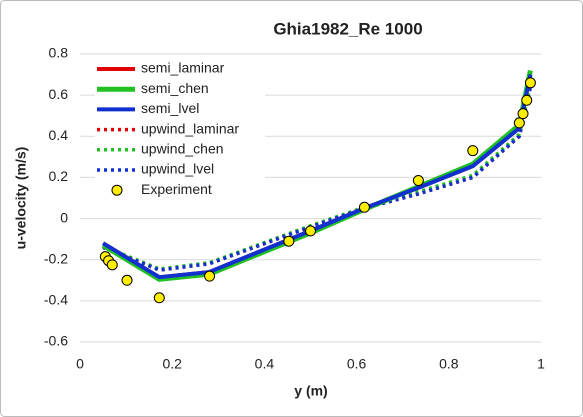  I want to click on legend-swatch, so click(117, 190).